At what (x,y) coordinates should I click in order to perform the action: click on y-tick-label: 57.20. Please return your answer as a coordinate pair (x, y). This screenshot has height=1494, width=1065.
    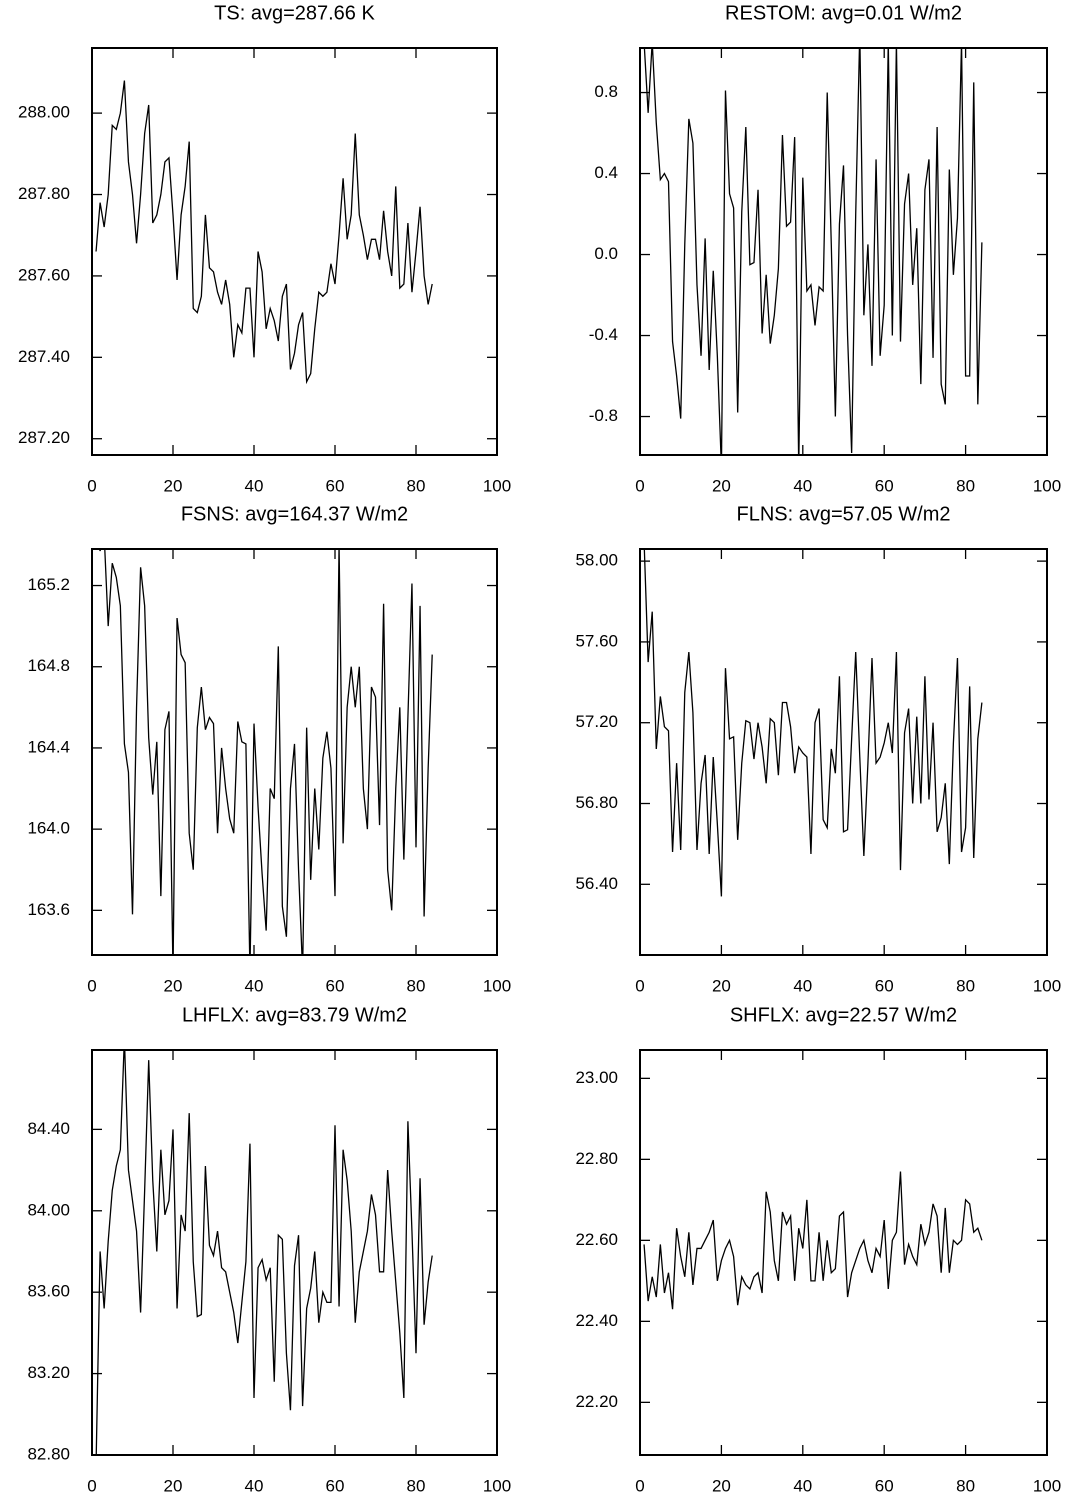
    Looking at the image, I should click on (596, 721).